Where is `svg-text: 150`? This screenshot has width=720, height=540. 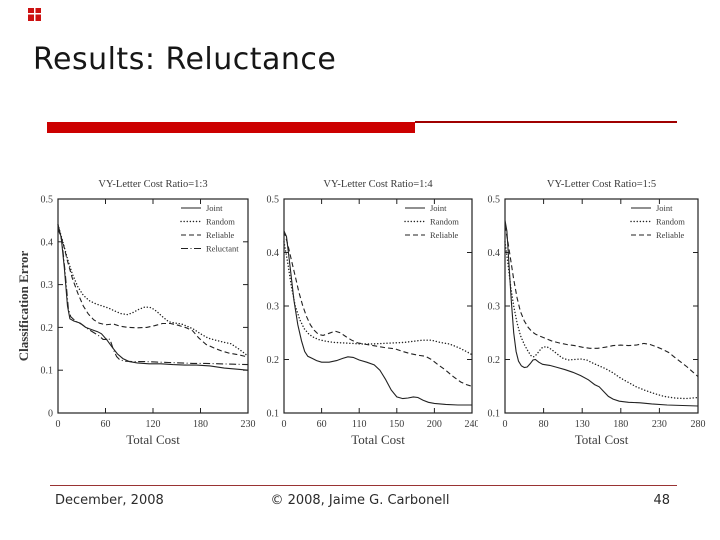 svg-text: 150 is located at coordinates (396, 424).